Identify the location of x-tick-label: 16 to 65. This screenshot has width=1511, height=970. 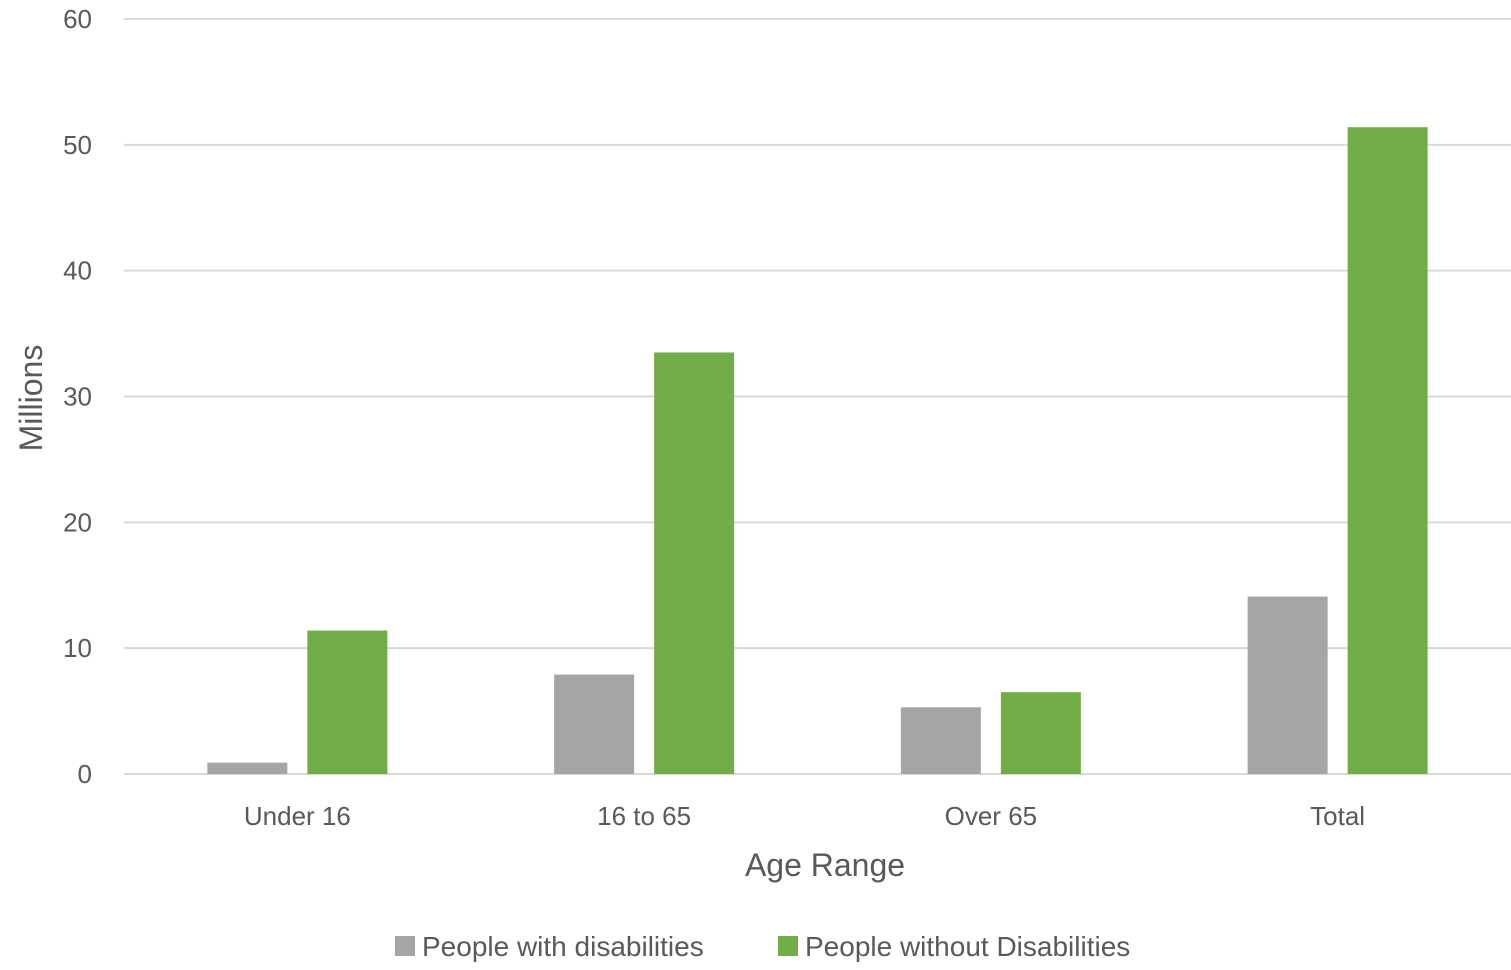
(644, 816).